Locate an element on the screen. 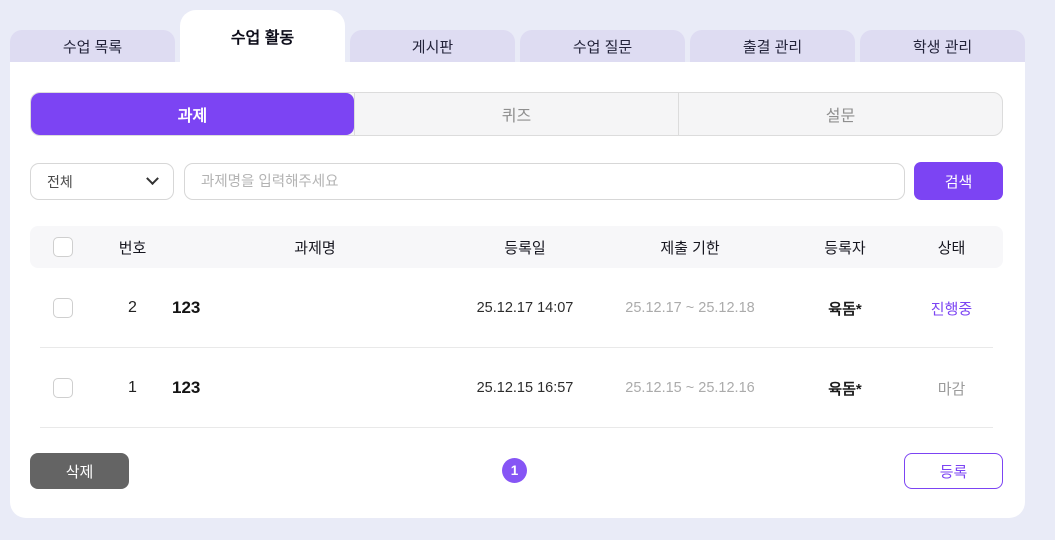 The image size is (1055, 540). tab-board: 게시판 is located at coordinates (432, 46).